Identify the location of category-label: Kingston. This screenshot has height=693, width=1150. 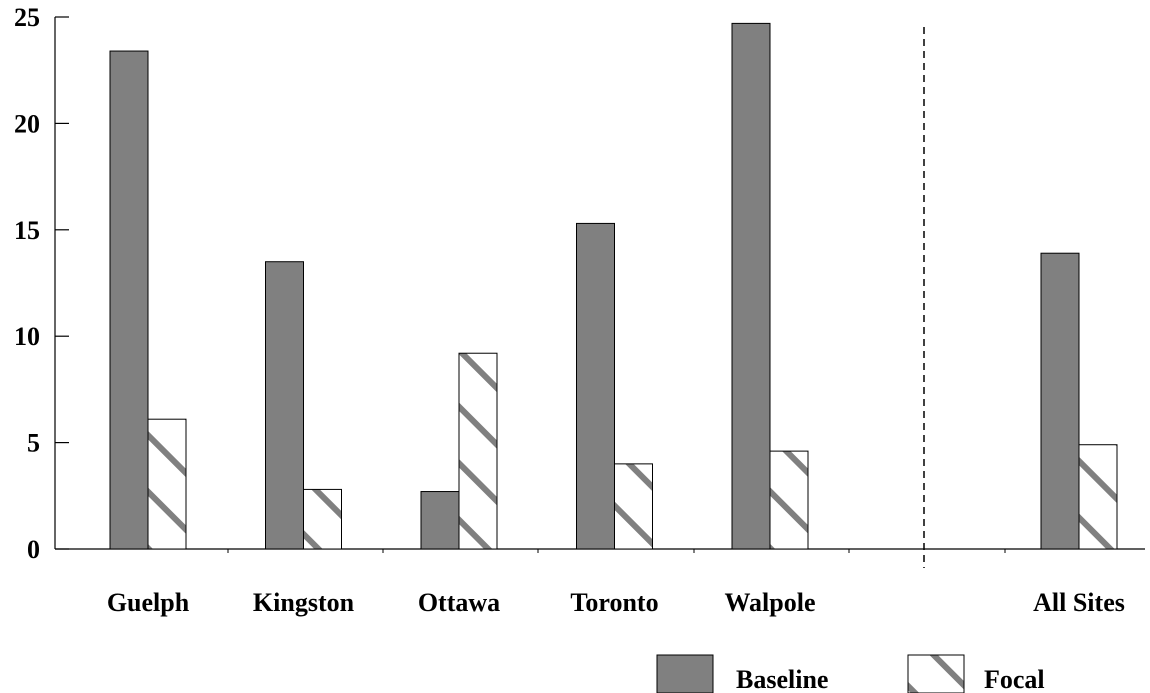
(304, 602).